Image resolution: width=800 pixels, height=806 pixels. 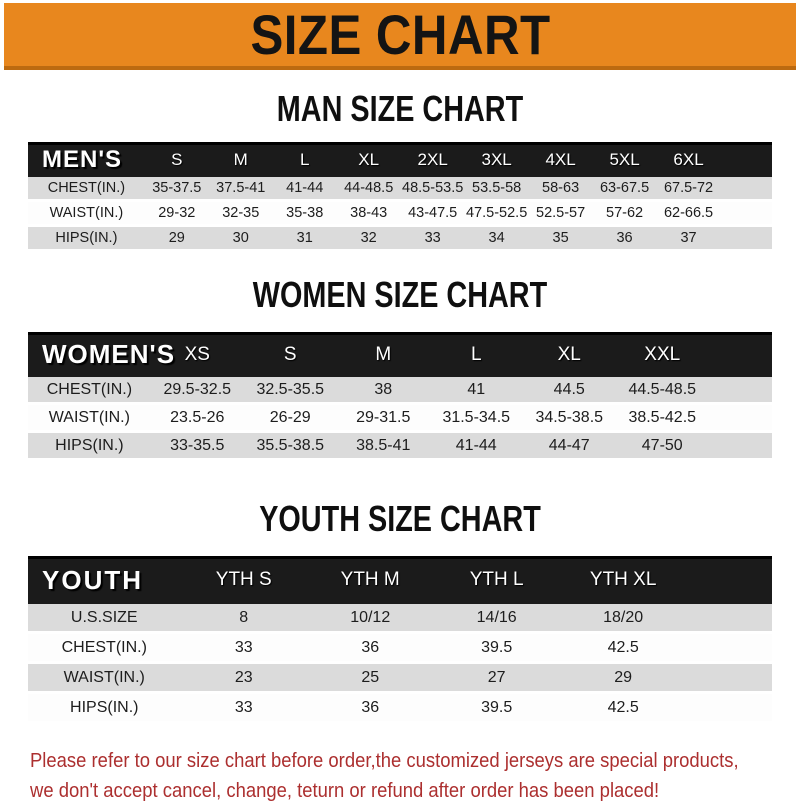 I want to click on size-value-cell: 38, so click(x=383, y=391).